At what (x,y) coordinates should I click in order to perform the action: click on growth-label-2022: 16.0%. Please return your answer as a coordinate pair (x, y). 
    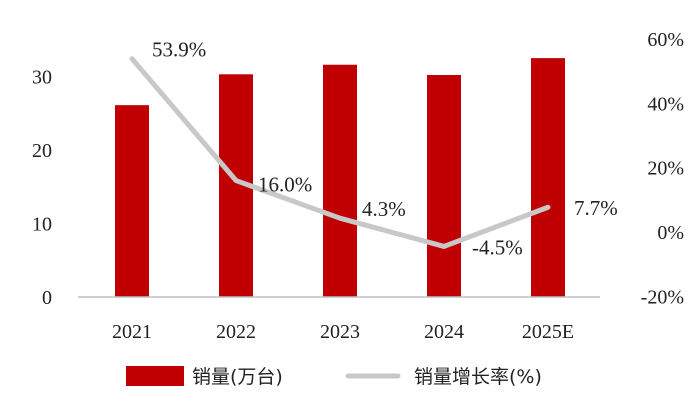
    Looking at the image, I should click on (285, 185).